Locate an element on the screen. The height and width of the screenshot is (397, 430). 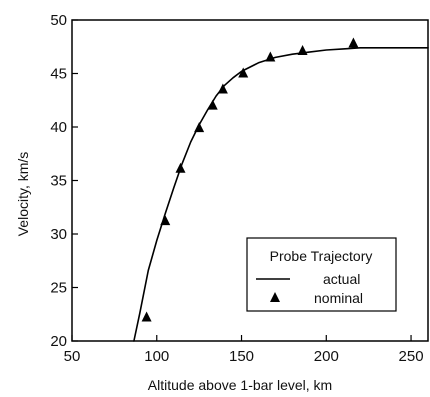
legend-label-nominal: nominal is located at coordinates (338, 298).